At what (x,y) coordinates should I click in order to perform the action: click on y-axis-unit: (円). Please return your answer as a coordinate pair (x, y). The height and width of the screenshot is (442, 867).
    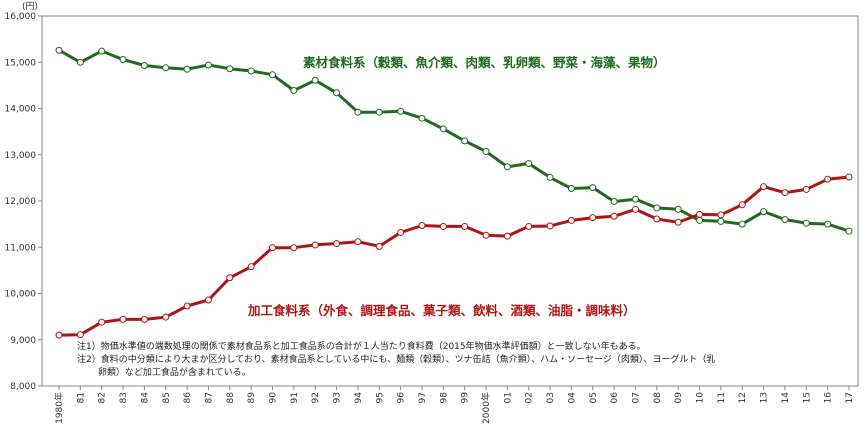
    Looking at the image, I should click on (30, 6).